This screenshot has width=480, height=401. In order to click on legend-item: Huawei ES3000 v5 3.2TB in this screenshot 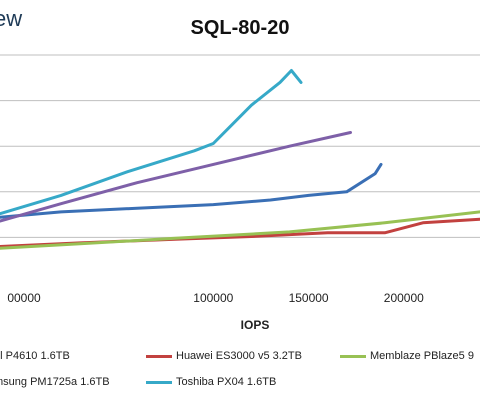, I will do `click(224, 356)`.